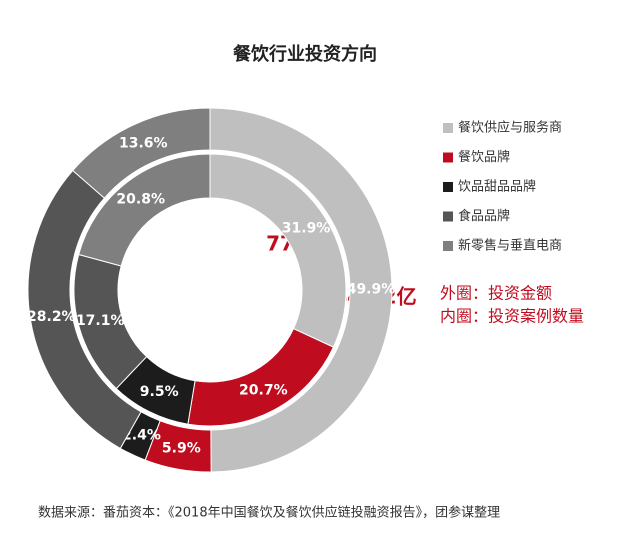 The height and width of the screenshot is (542, 640). What do you see at coordinates (497, 187) in the screenshot?
I see `legend-label: 饮品甜品品牌` at bounding box center [497, 187].